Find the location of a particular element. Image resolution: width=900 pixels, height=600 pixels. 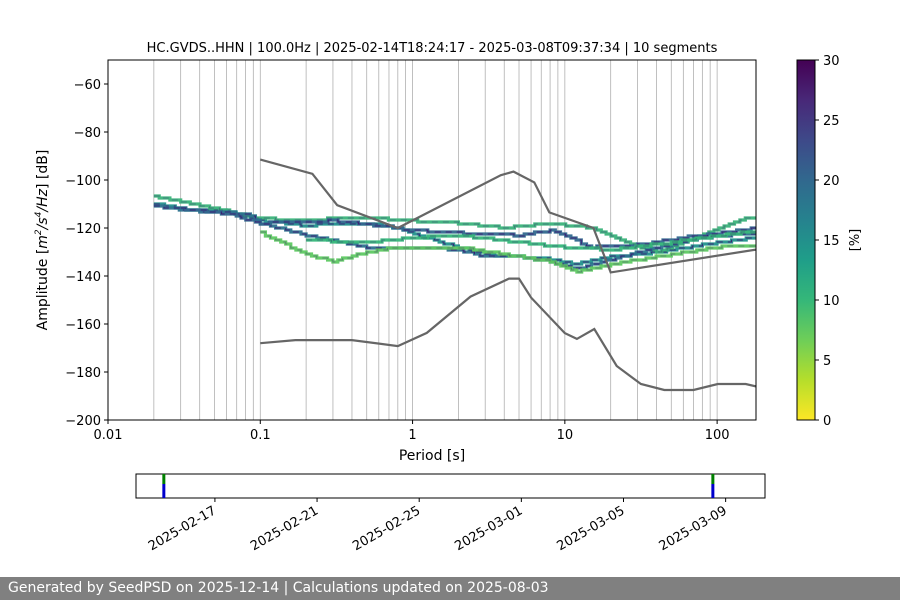

availability-timeline-frame is located at coordinates (450, 486).